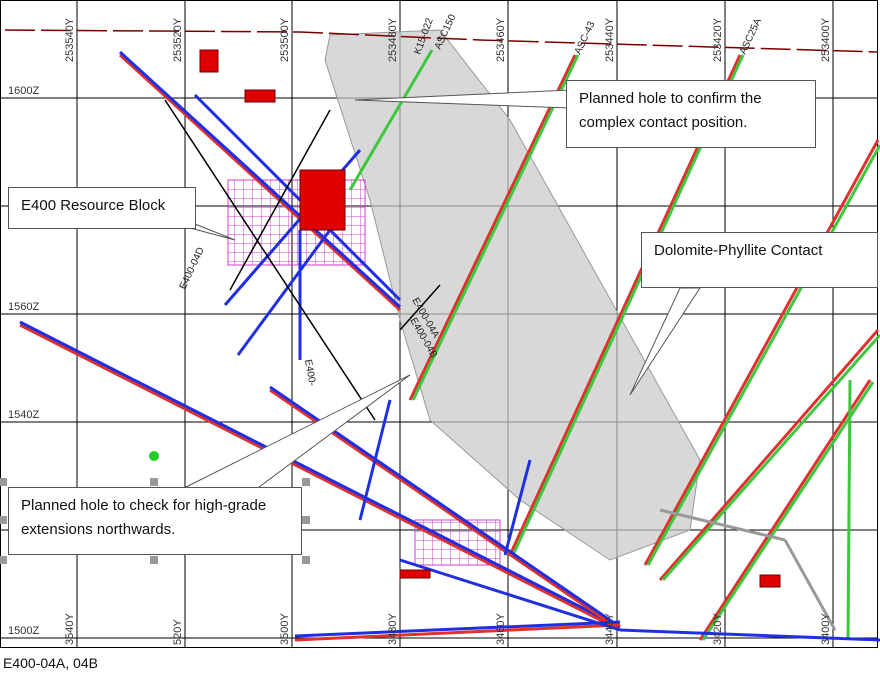 This screenshot has height=682, width=880. Describe the element at coordinates (102, 208) in the screenshot. I see `callout: E400 Resource Block` at that location.